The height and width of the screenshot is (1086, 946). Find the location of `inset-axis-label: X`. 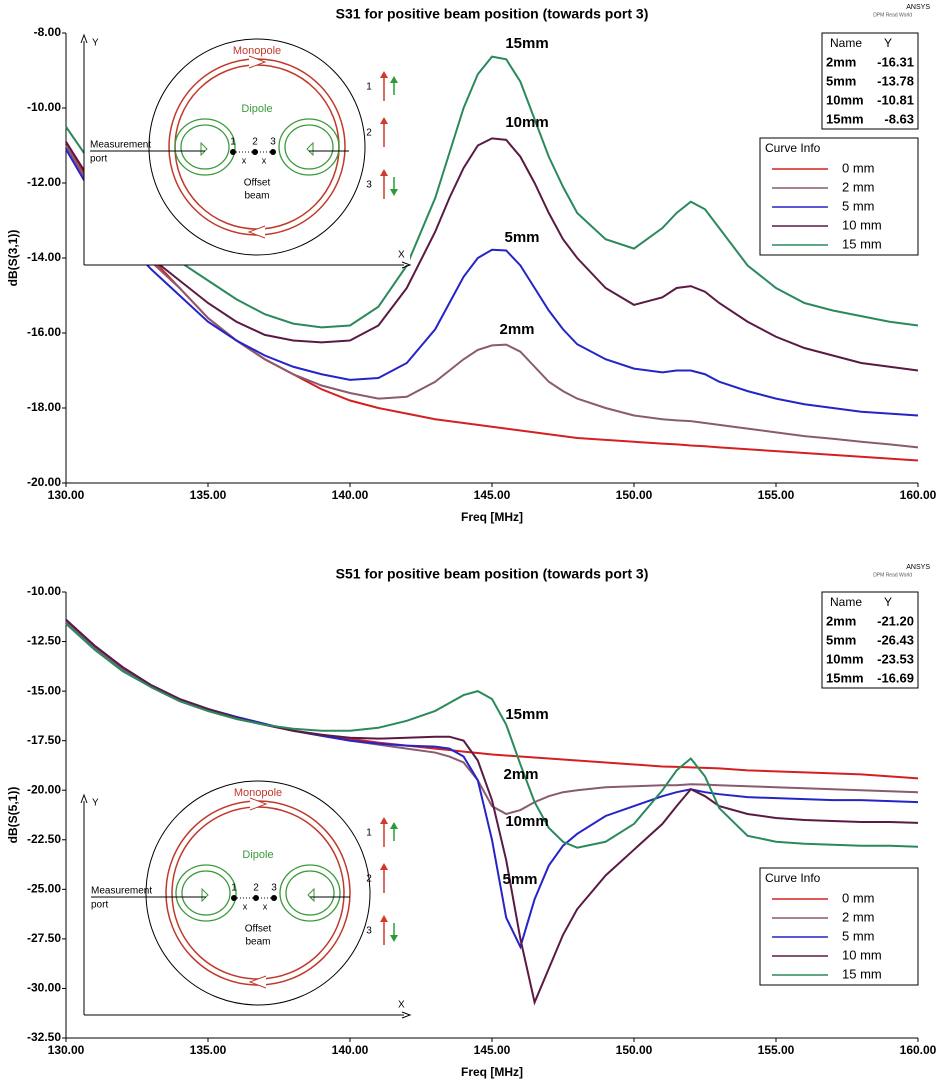

inset-axis-label: X is located at coordinates (401, 1005).